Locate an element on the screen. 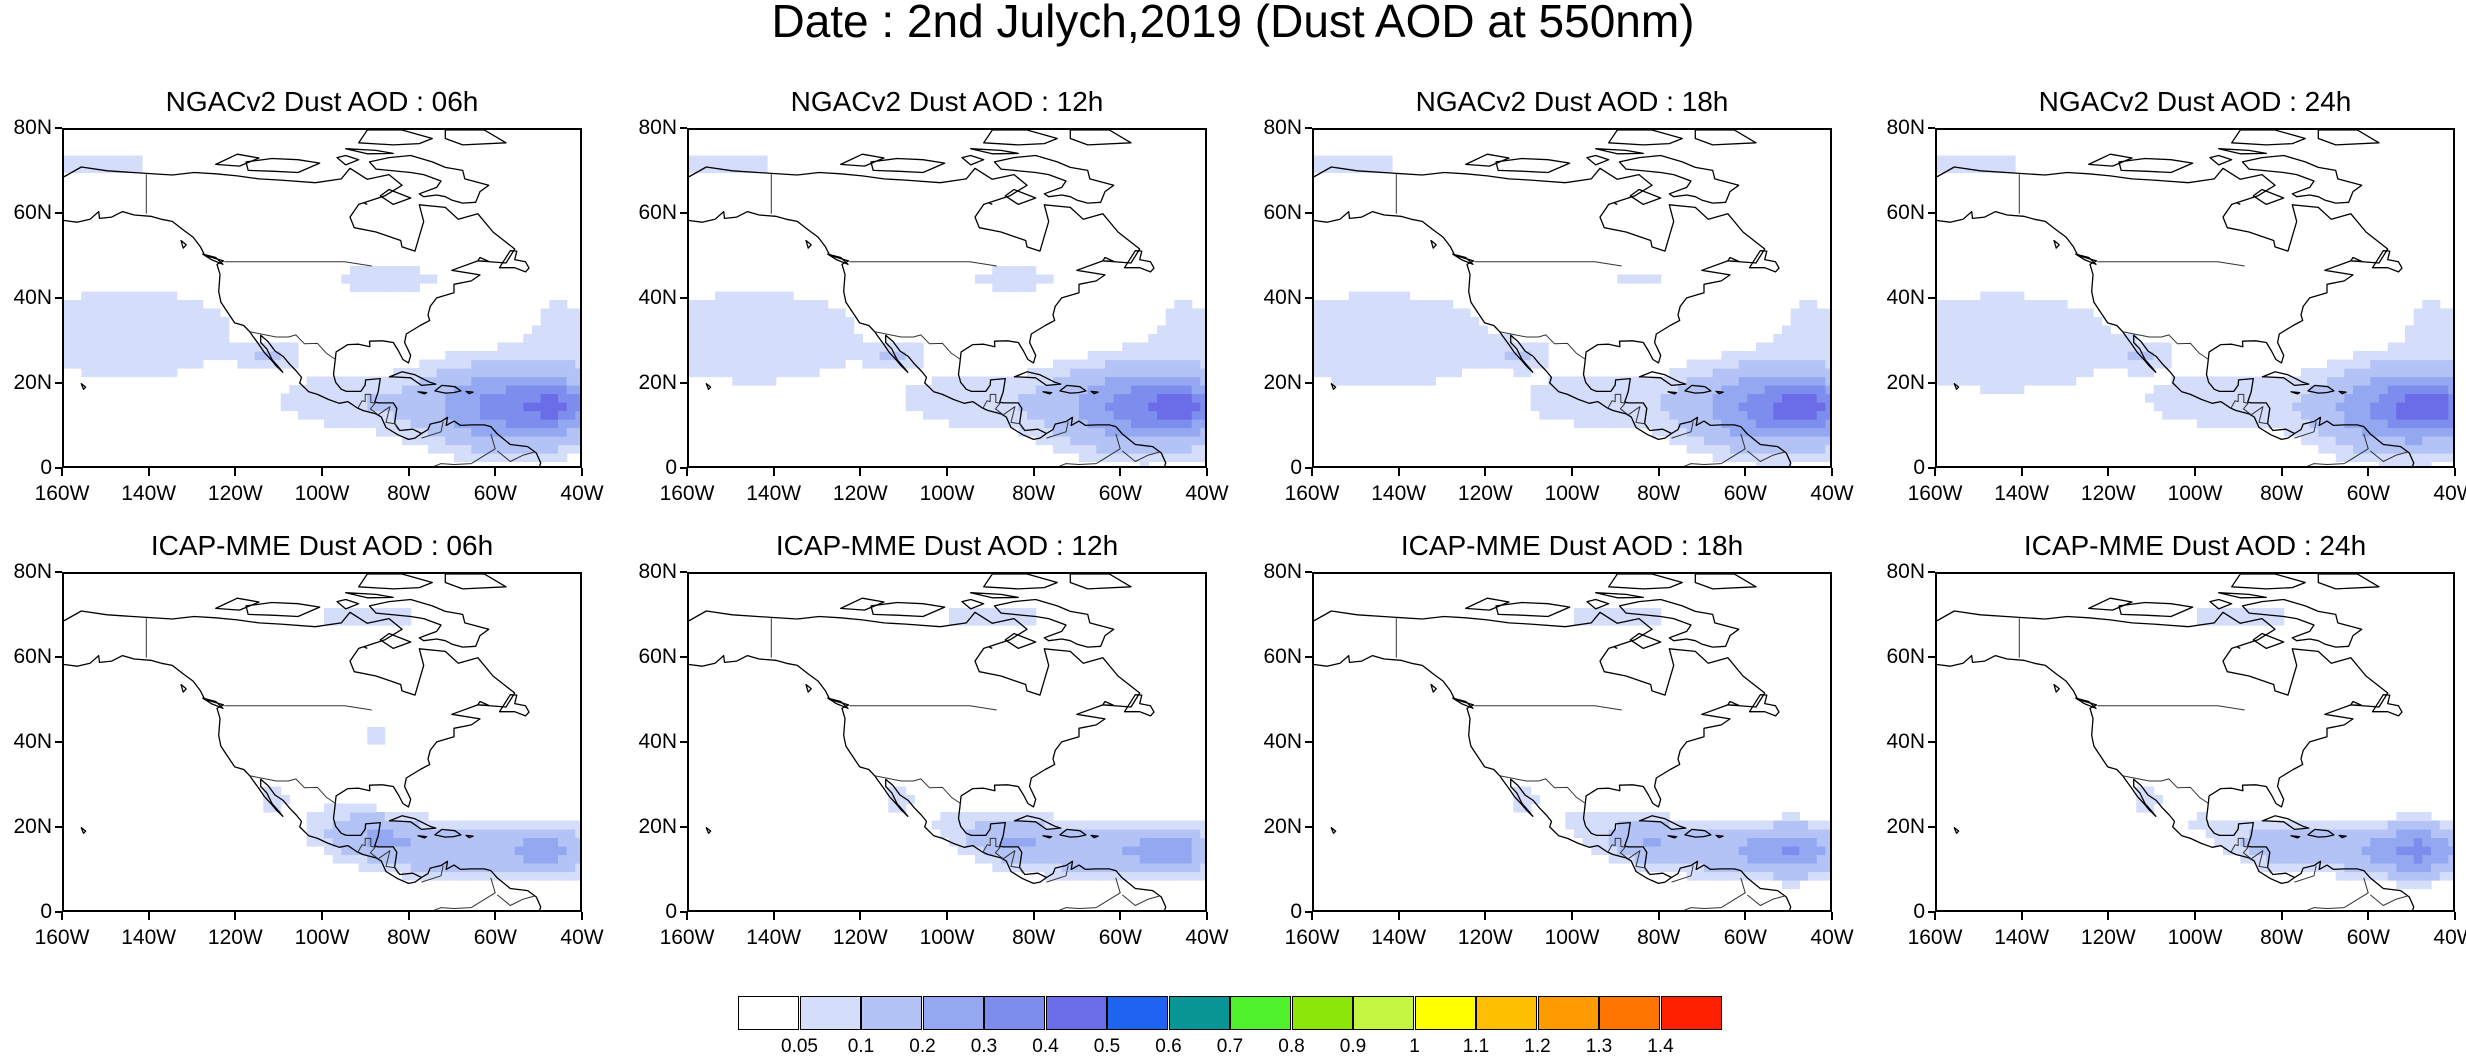 The width and height of the screenshot is (2466, 1058). lon-tick-label: 120W is located at coordinates (235, 493).